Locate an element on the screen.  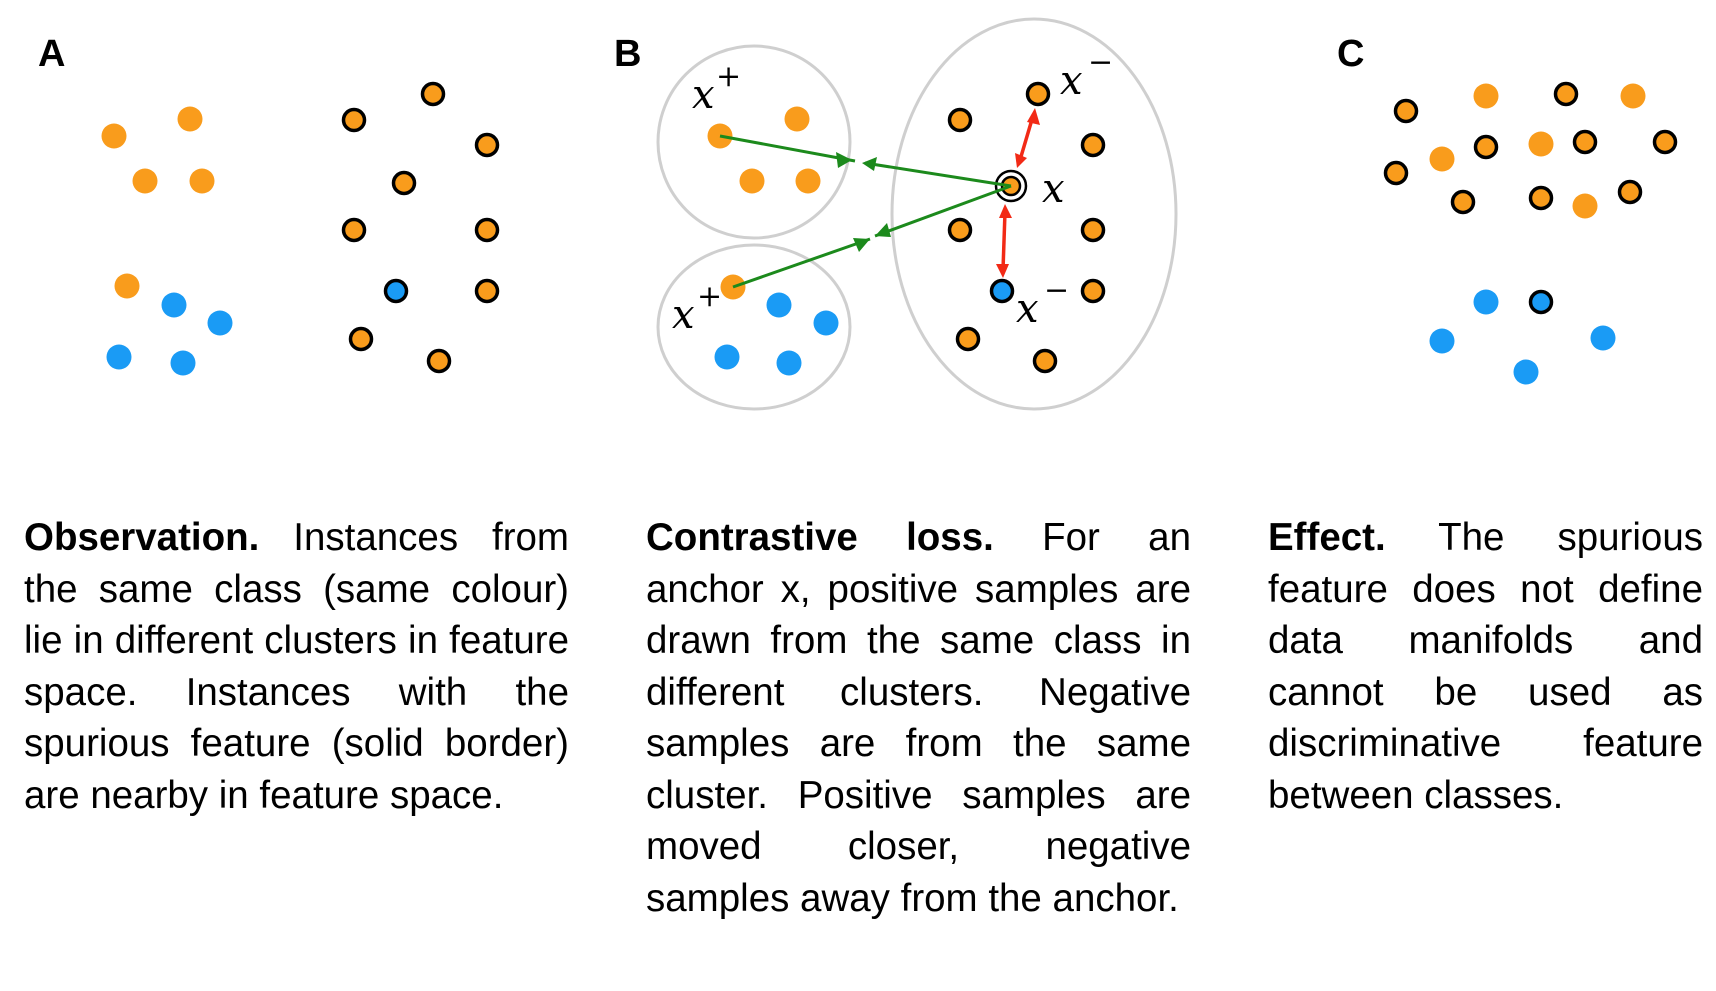
label-negative-bottom-sup: − is located at coordinates (1056, 290).